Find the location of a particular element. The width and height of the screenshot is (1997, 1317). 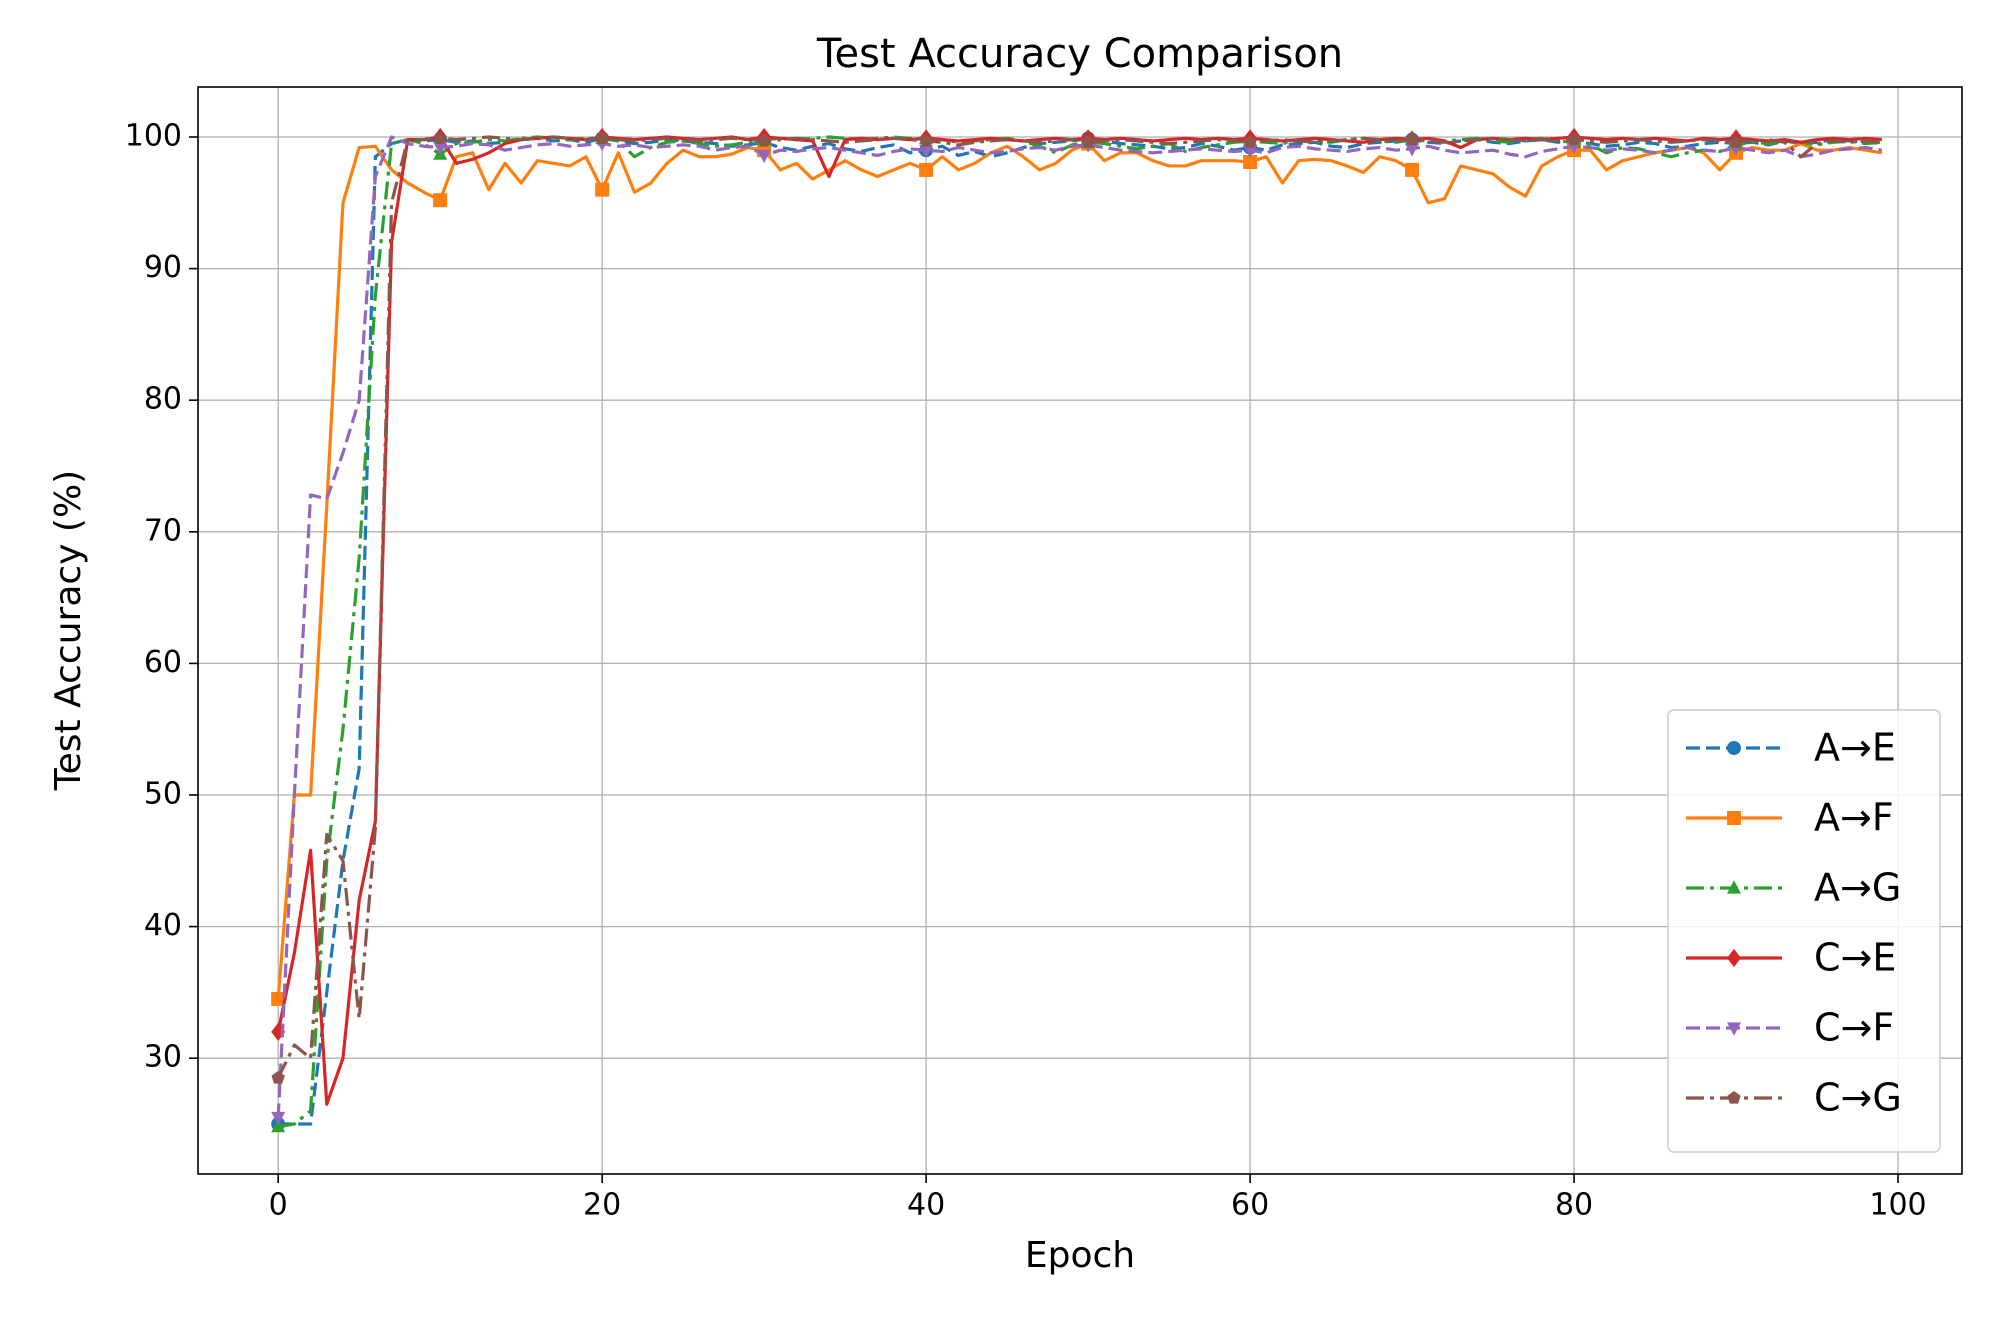

legend-label: A→E is located at coordinates (1855, 748).